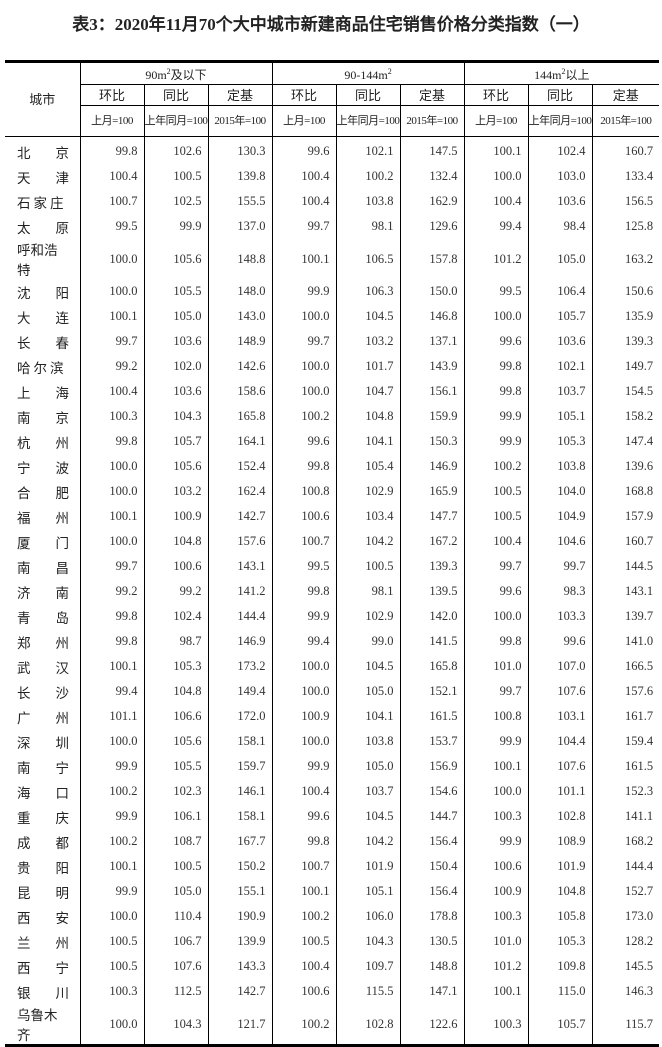 This screenshot has width=662, height=1047. I want to click on value-cell: 173.0, so click(625, 916).